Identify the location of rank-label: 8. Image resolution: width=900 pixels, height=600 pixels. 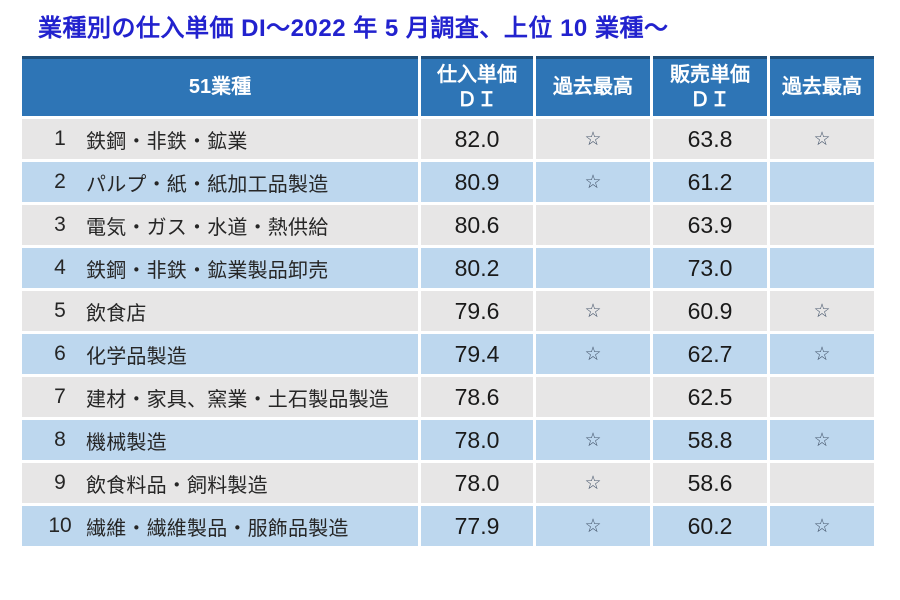
(60, 439).